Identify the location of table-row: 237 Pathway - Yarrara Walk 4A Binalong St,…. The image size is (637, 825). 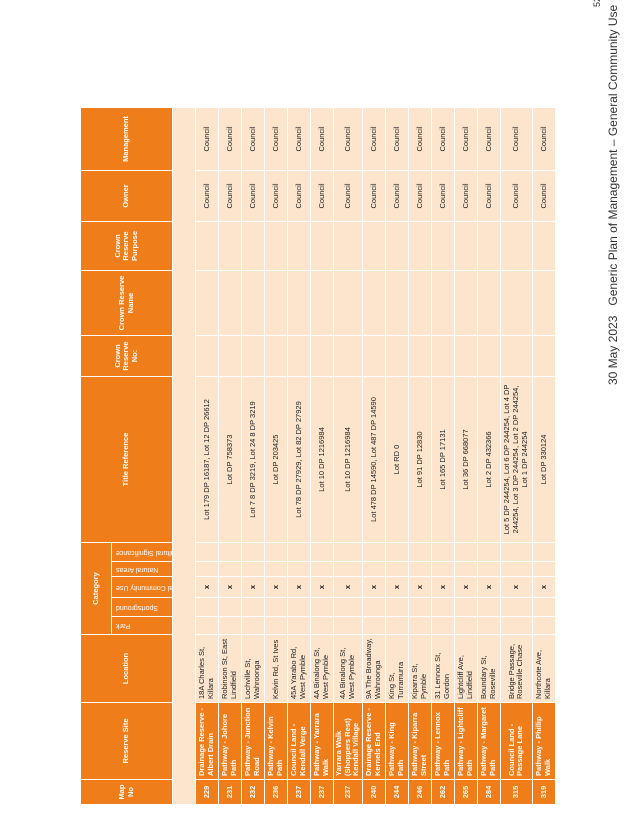
(322, 456).